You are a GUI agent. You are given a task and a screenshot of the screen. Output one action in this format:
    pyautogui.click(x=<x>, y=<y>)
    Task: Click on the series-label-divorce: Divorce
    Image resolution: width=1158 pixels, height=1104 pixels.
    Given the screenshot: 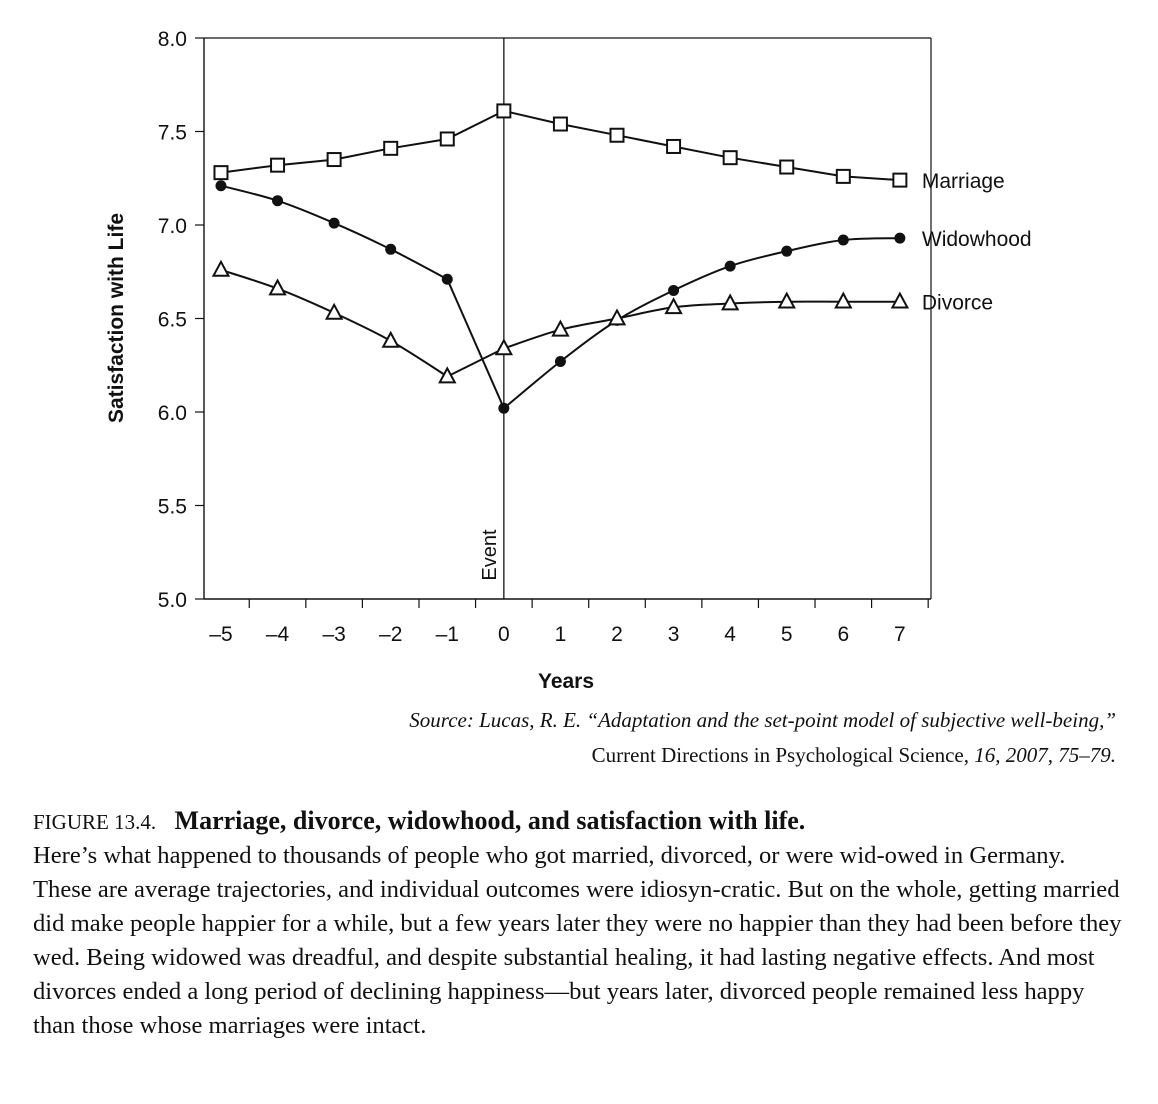 What is the action you would take?
    pyautogui.click(x=957, y=303)
    